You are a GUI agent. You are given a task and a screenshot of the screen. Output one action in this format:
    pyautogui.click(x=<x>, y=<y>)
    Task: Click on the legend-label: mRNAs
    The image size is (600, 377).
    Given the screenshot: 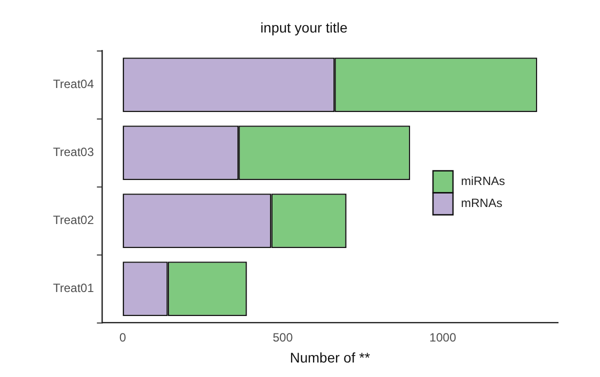 What is the action you would take?
    pyautogui.click(x=481, y=203)
    